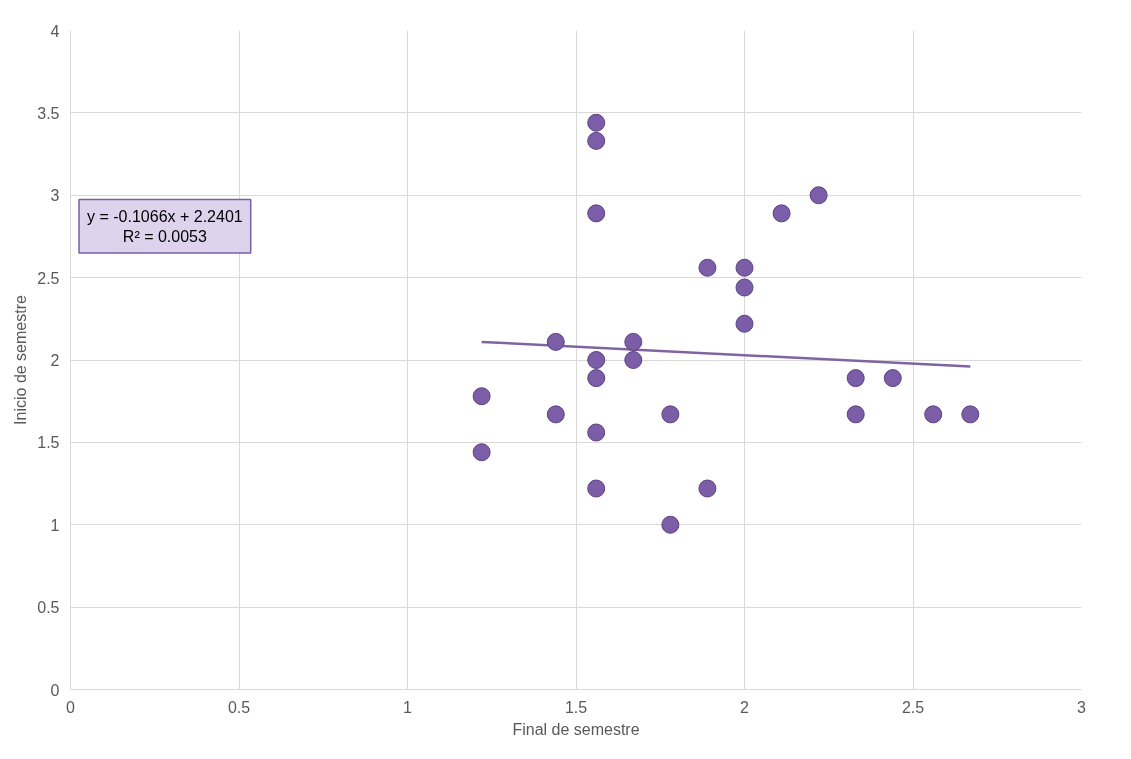  What do you see at coordinates (48, 608) in the screenshot?
I see `y-tick-label: 0.5` at bounding box center [48, 608].